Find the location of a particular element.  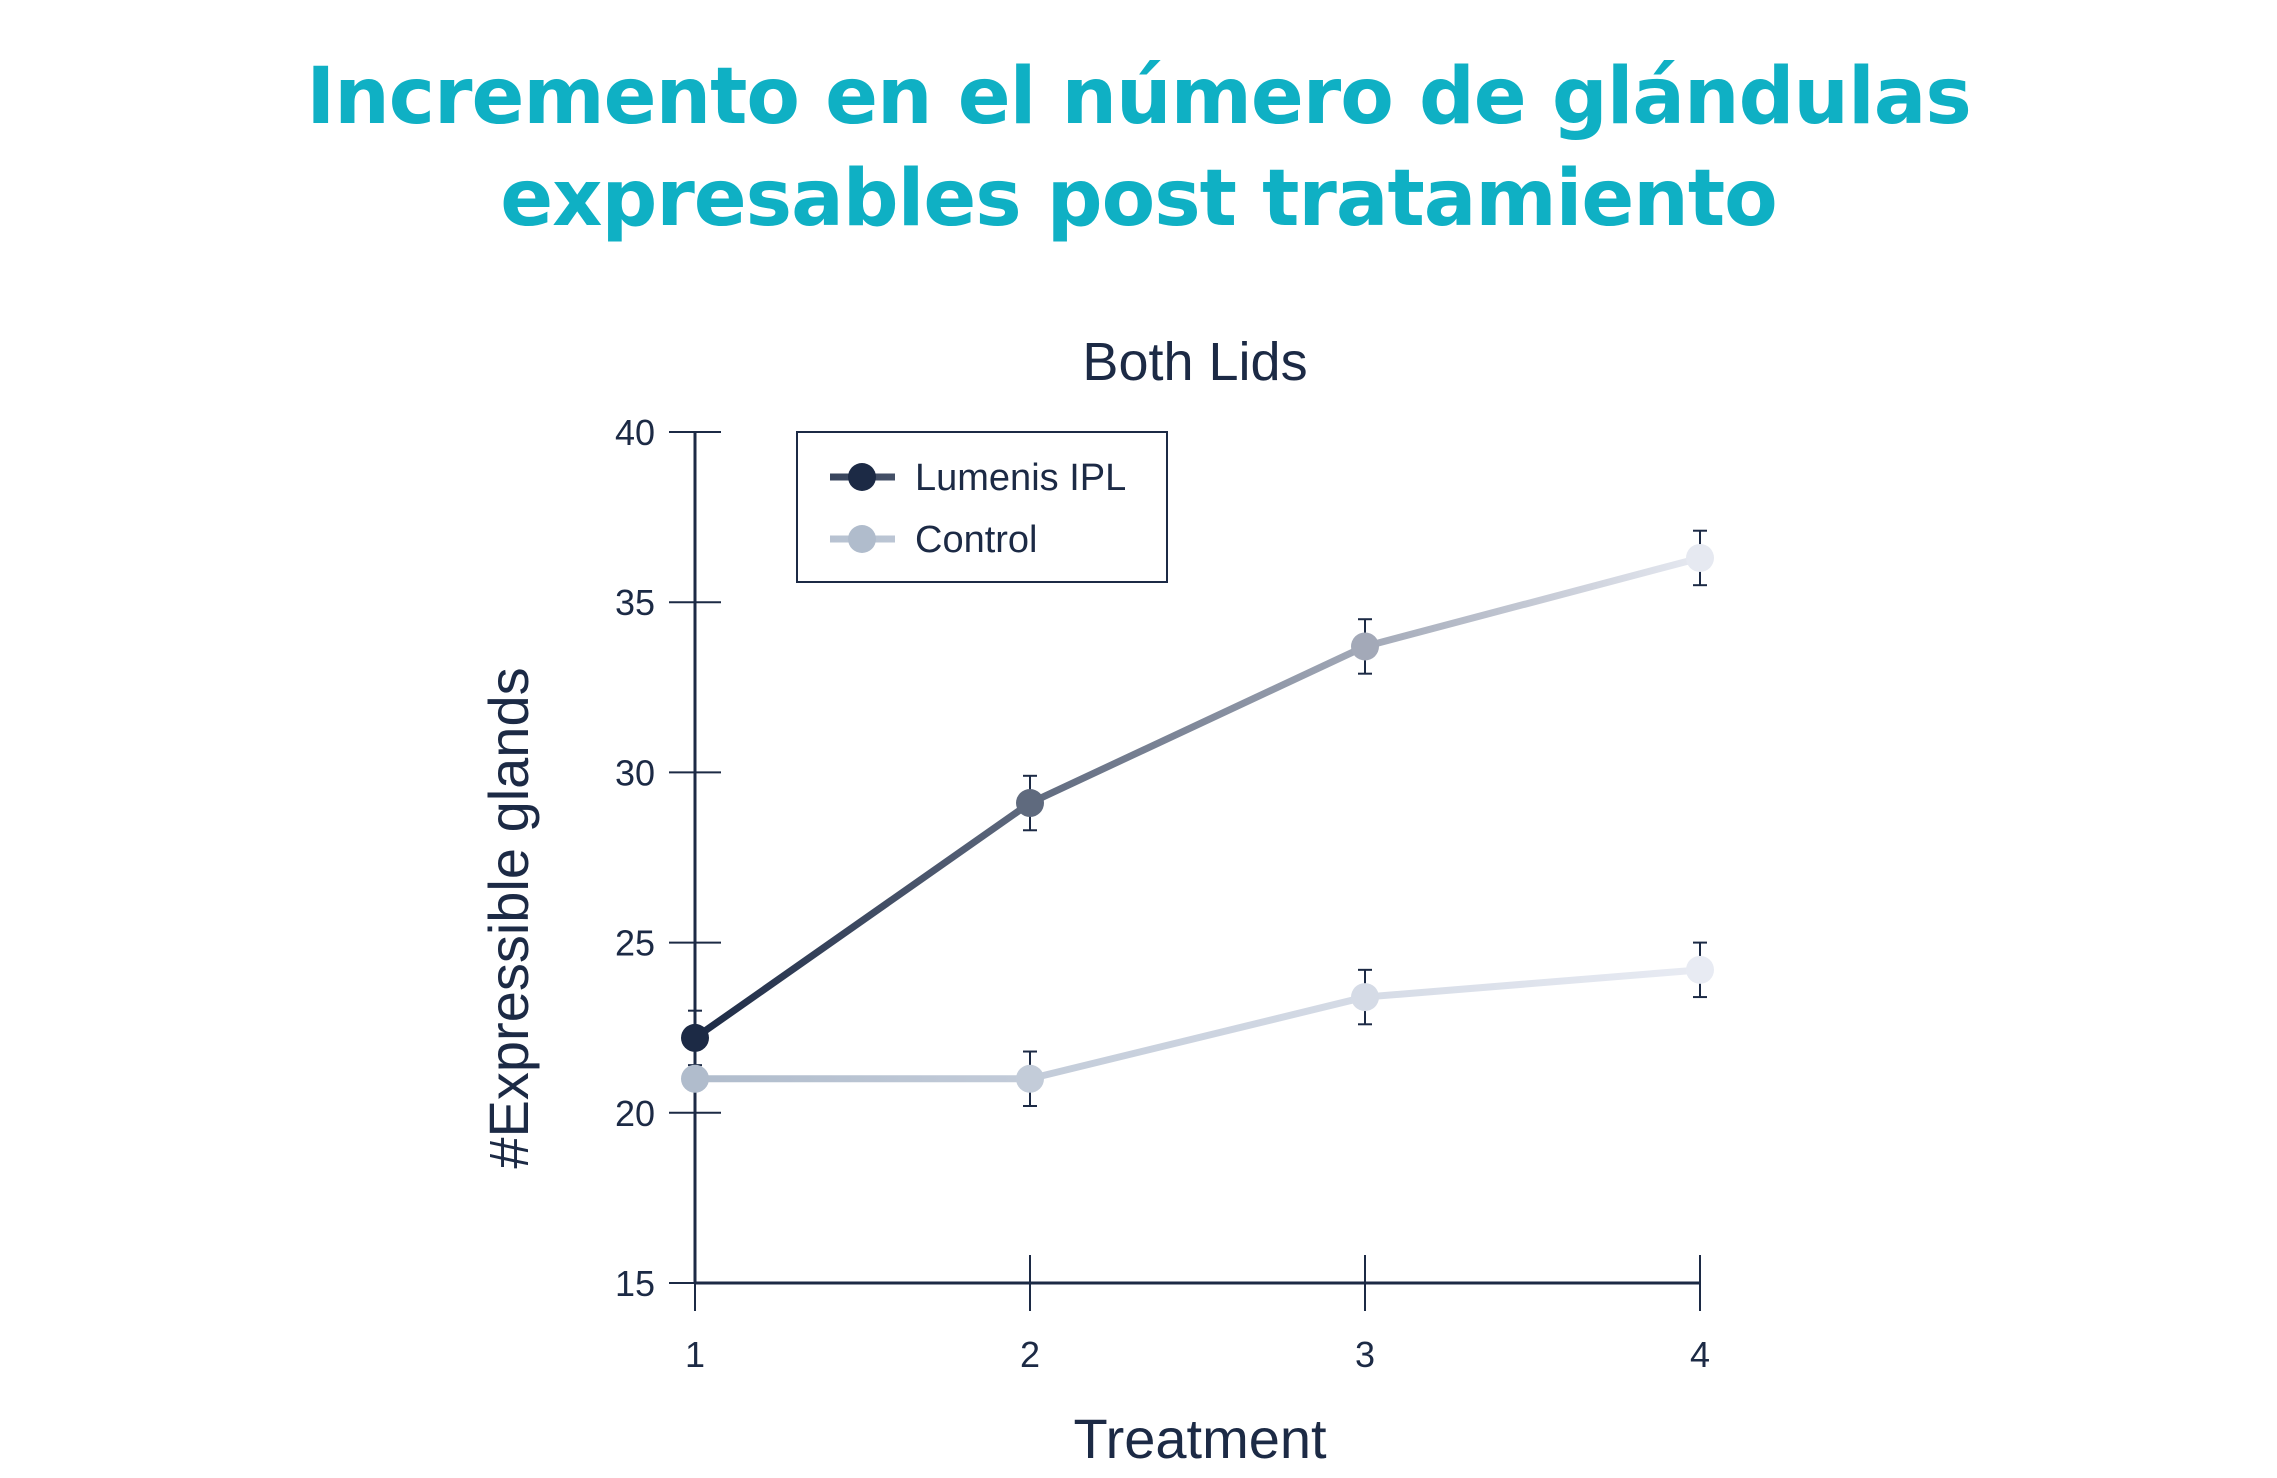

legend-marker-control is located at coordinates (862, 539).